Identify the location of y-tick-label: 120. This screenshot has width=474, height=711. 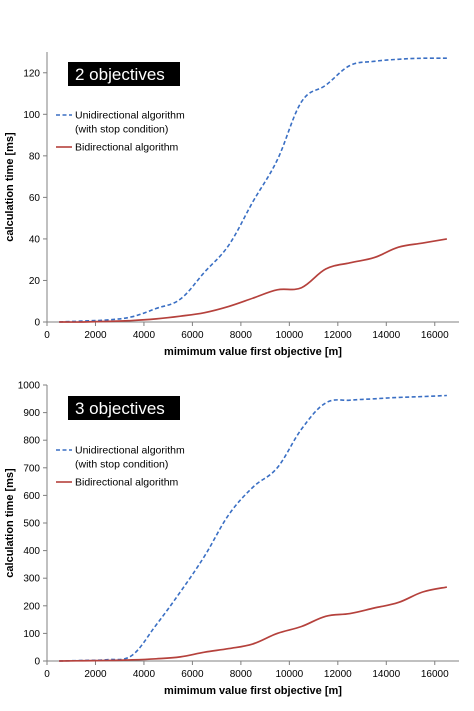
(31, 73).